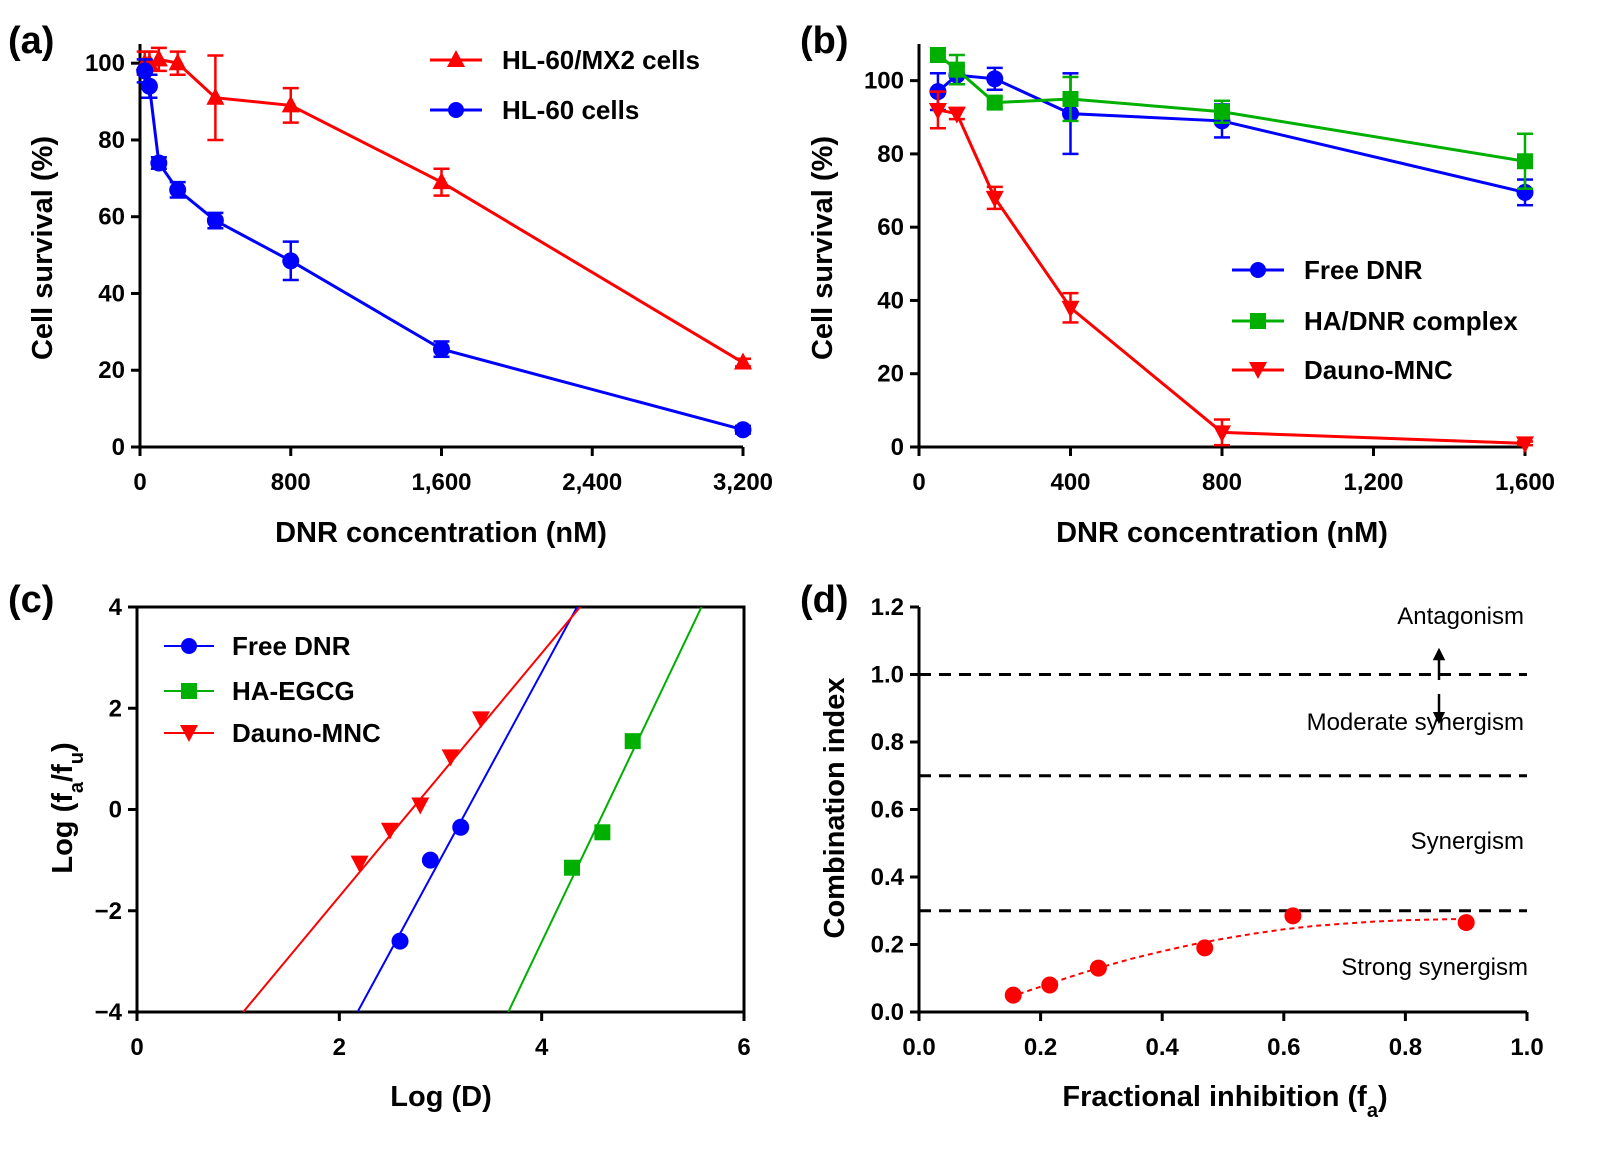 This screenshot has width=1609, height=1150. What do you see at coordinates (542, 1047) in the screenshot?
I see `x-tick-label-c: 4` at bounding box center [542, 1047].